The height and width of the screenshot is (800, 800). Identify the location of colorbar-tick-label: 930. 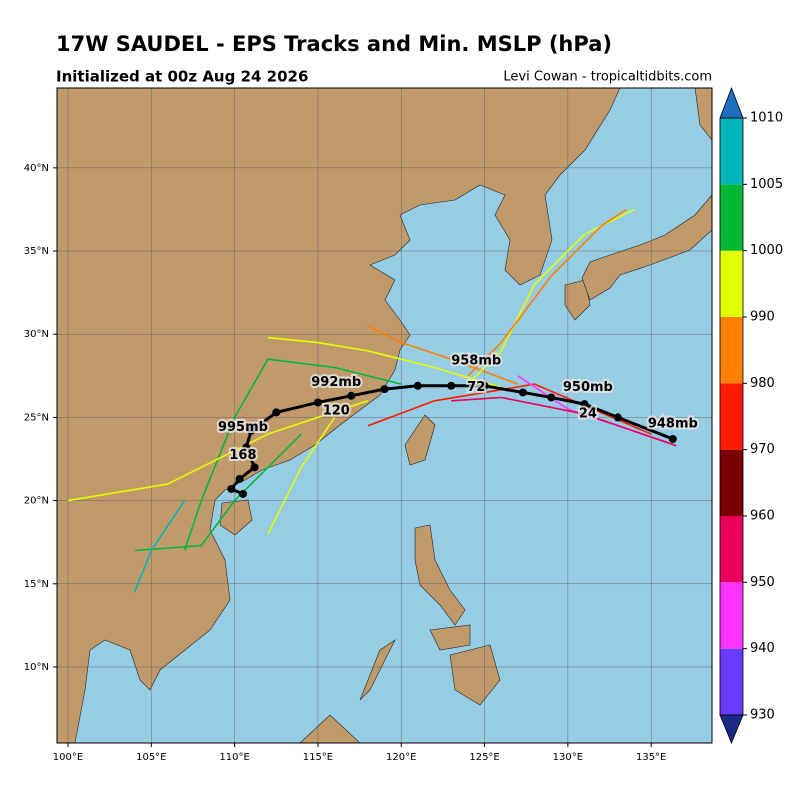
(762, 715).